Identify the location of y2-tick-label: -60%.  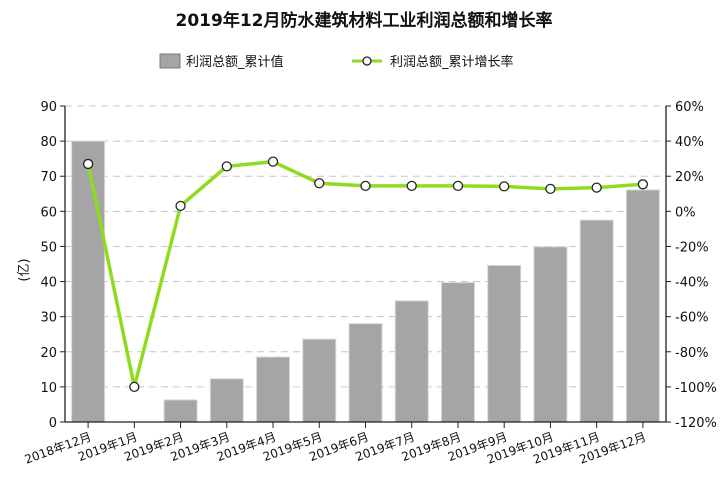
(692, 318).